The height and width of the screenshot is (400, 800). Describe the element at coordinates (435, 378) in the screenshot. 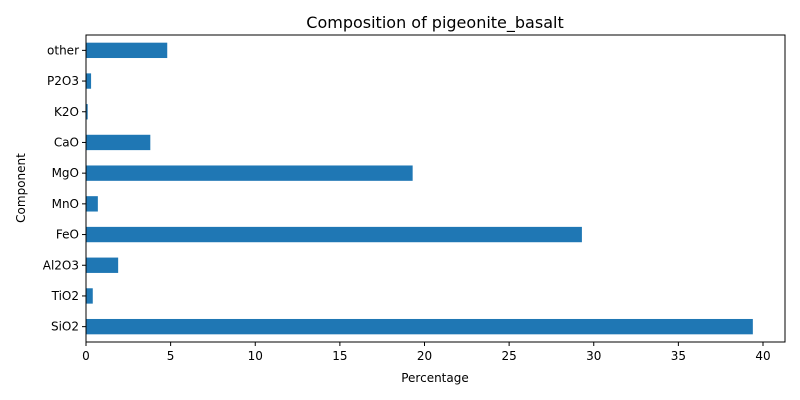

I see `x-axis-label: Percentage` at that location.